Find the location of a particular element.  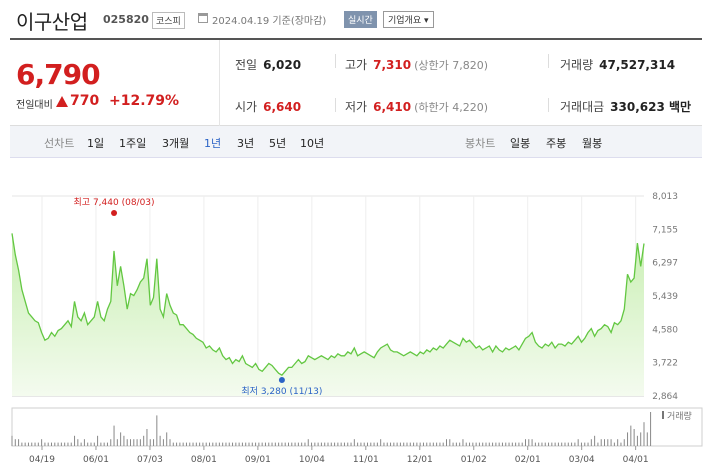

company-info-dropdown: 기업개요 ▾ is located at coordinates (408, 19).